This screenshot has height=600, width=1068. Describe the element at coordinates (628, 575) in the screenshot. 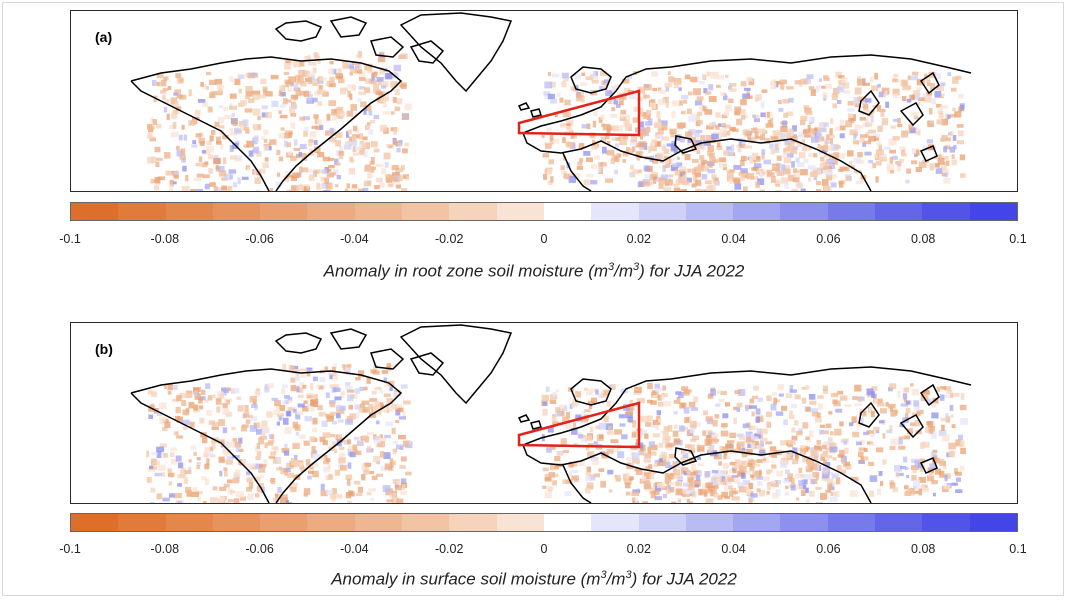

I see `caption-b-sup2: 3` at that location.